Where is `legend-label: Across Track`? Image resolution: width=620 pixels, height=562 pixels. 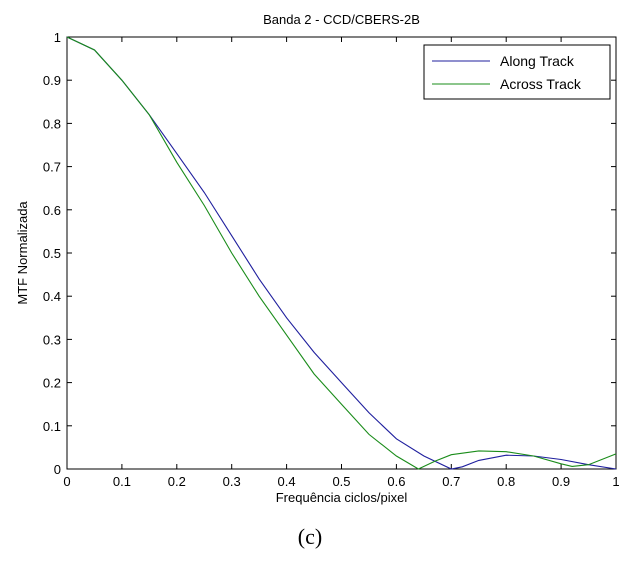 legend-label: Across Track is located at coordinates (541, 84).